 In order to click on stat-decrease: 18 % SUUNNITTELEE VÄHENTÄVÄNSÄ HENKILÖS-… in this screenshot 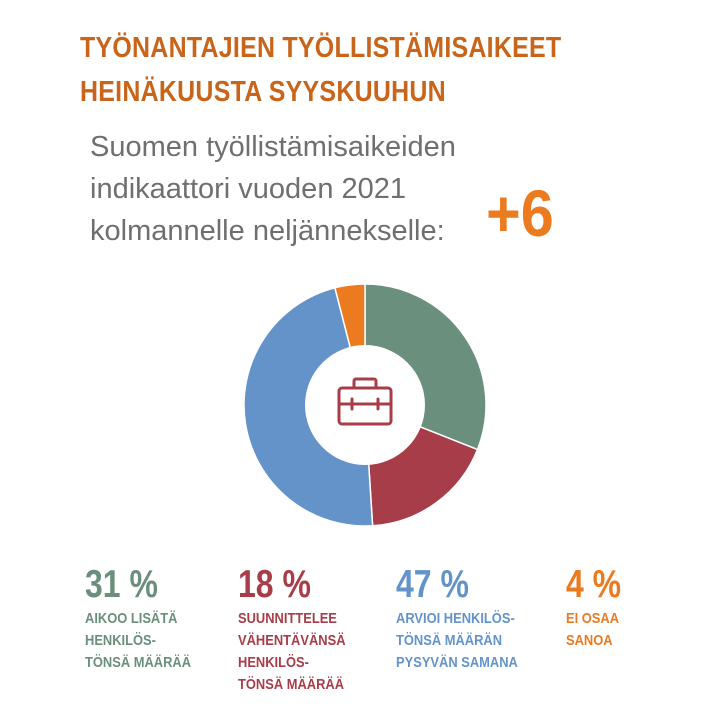, I will do `click(300, 629)`.